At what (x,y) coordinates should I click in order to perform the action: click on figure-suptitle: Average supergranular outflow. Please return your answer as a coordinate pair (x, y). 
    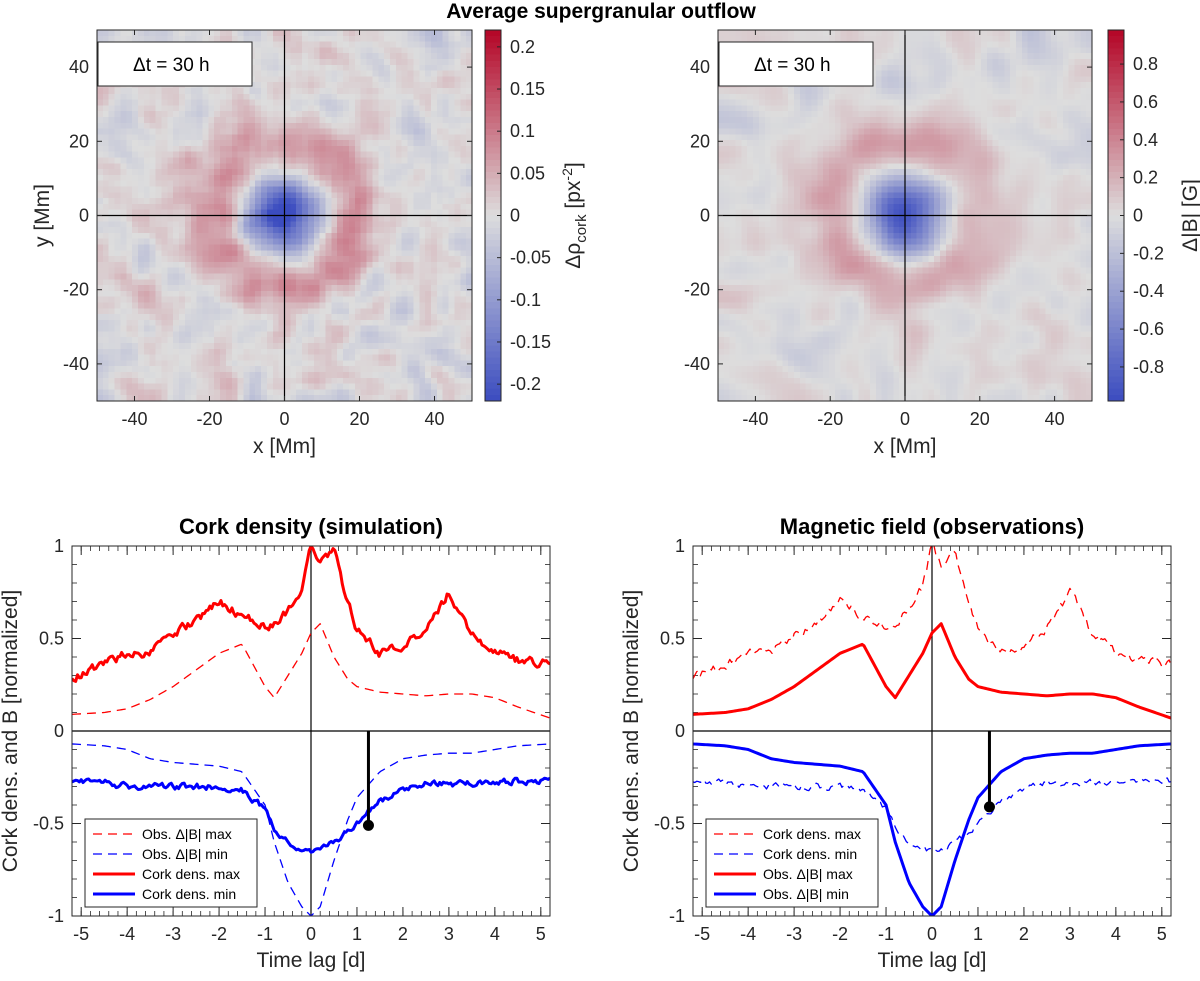
    Looking at the image, I should click on (601, 11).